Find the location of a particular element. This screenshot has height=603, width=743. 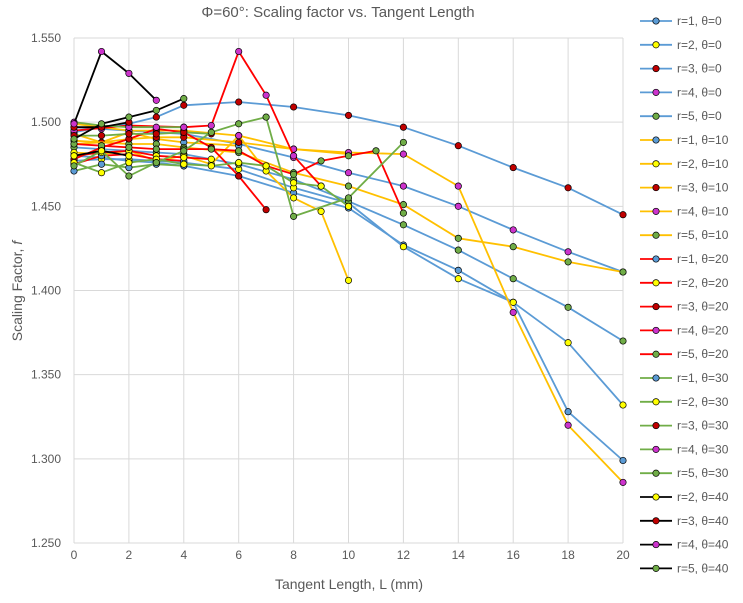

legend-entry: r=1, θ=10 is located at coordinates (684, 140).